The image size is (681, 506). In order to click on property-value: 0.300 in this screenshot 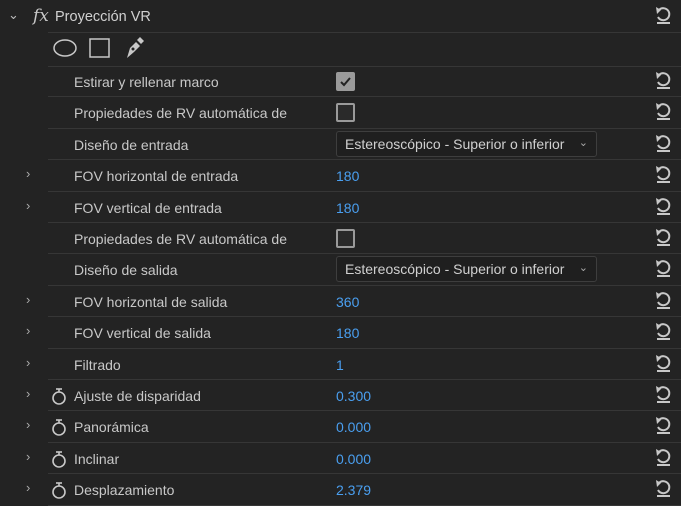, I will do `click(354, 396)`.